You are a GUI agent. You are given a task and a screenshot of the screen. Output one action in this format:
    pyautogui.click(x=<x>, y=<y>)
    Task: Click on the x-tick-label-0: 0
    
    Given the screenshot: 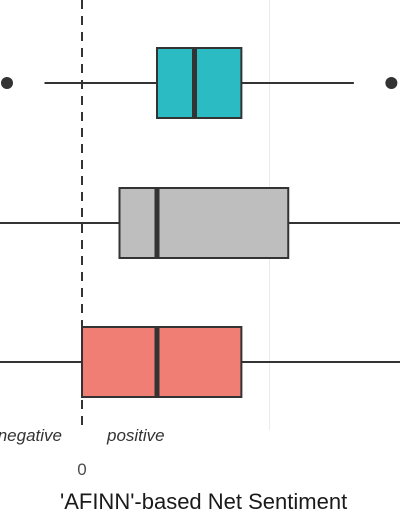 What is the action you would take?
    pyautogui.click(x=81, y=469)
    